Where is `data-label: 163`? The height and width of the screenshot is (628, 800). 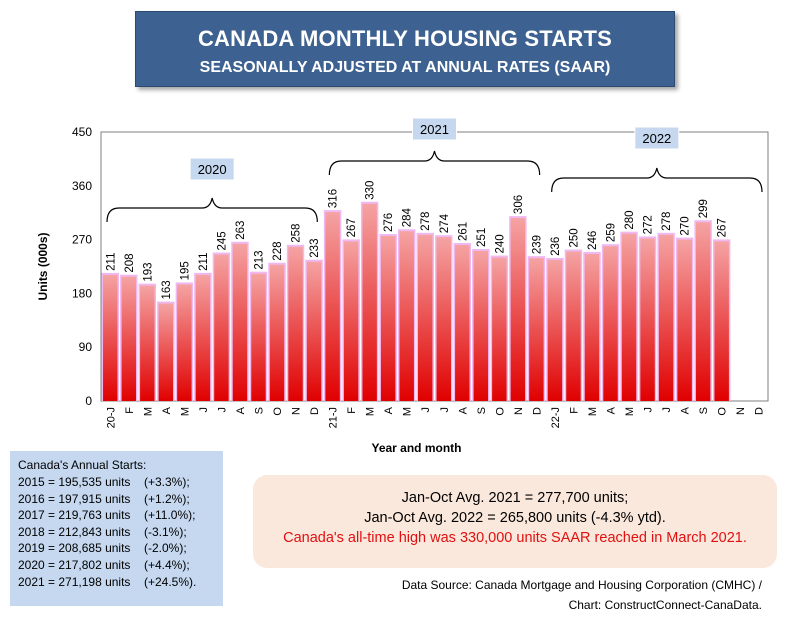
data-label: 163 is located at coordinates (167, 289).